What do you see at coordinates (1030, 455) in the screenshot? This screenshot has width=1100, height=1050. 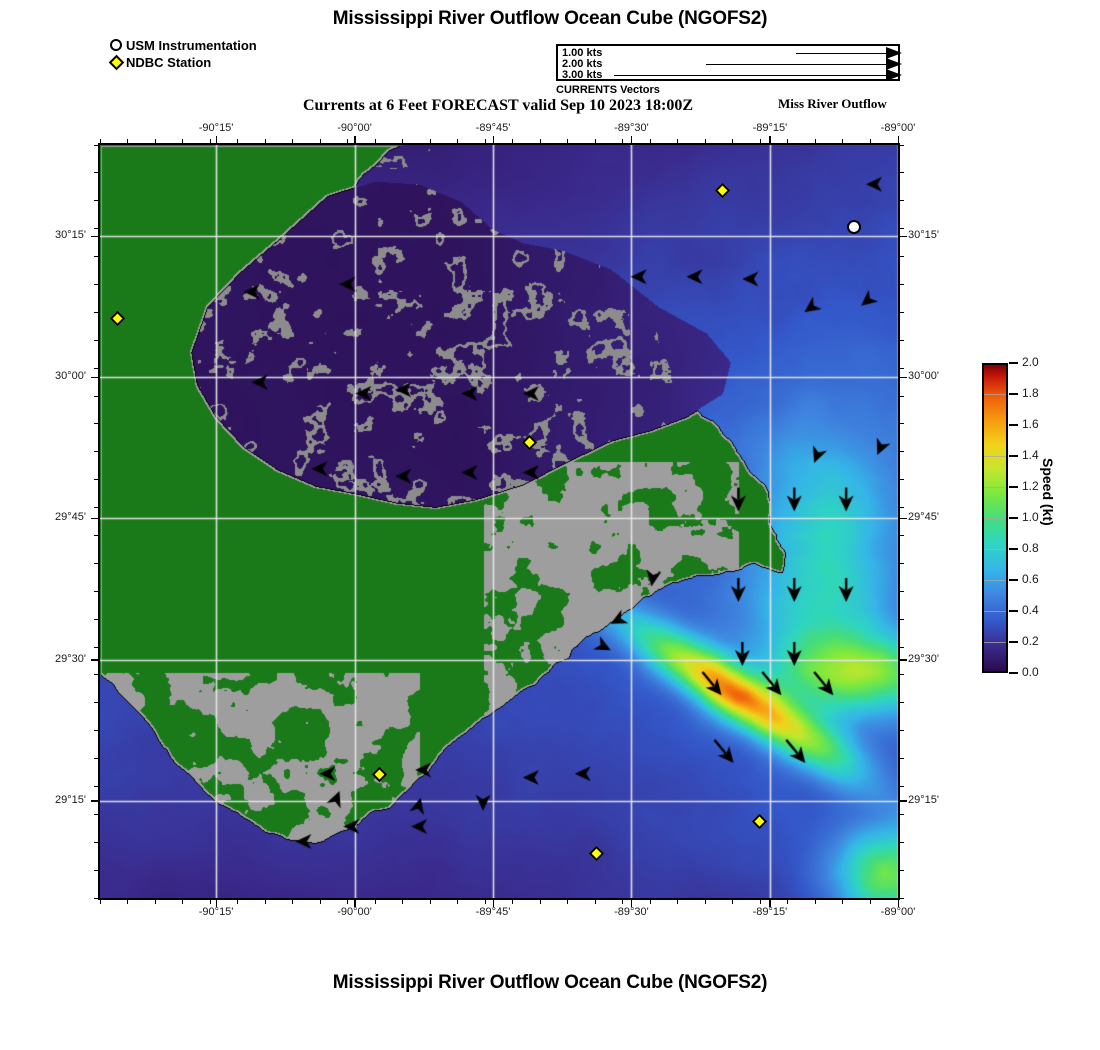 I see `colorbar-tick-label: 1.4` at bounding box center [1030, 455].